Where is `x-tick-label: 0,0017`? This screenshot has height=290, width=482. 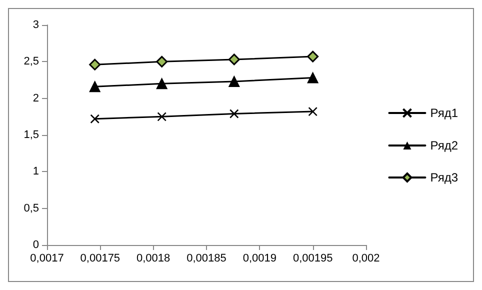
x-tick-label: 0,0017 is located at coordinates (47, 258).